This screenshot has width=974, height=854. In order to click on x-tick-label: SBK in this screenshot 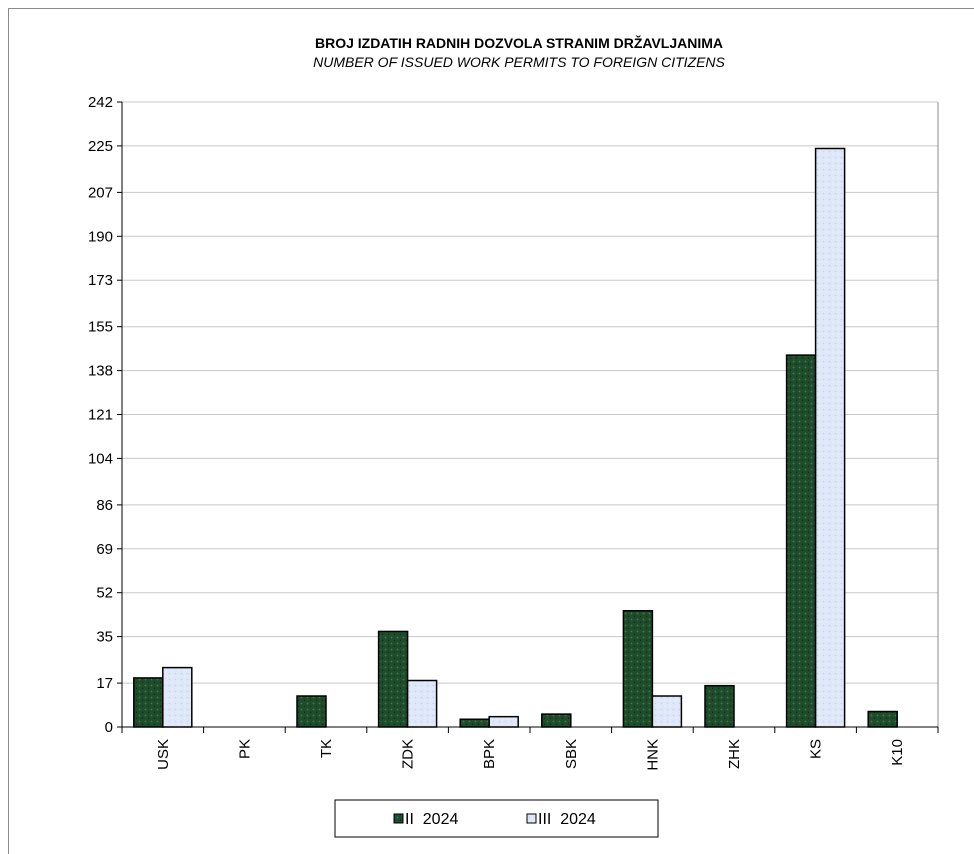, I will do `click(571, 754)`.